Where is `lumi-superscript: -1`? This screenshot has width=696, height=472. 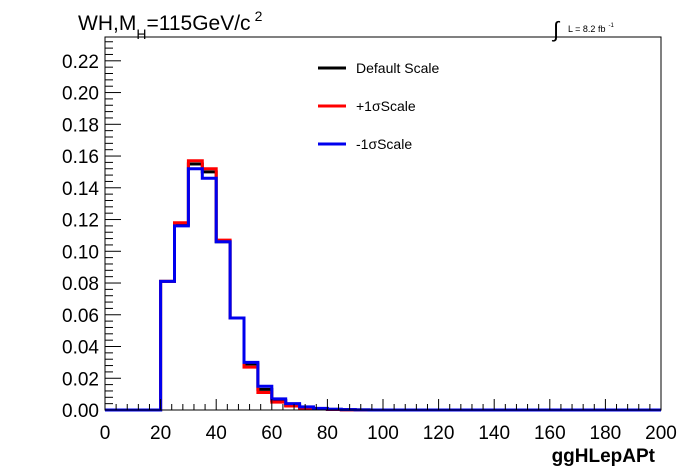 lumi-superscript: -1 is located at coordinates (611, 26).